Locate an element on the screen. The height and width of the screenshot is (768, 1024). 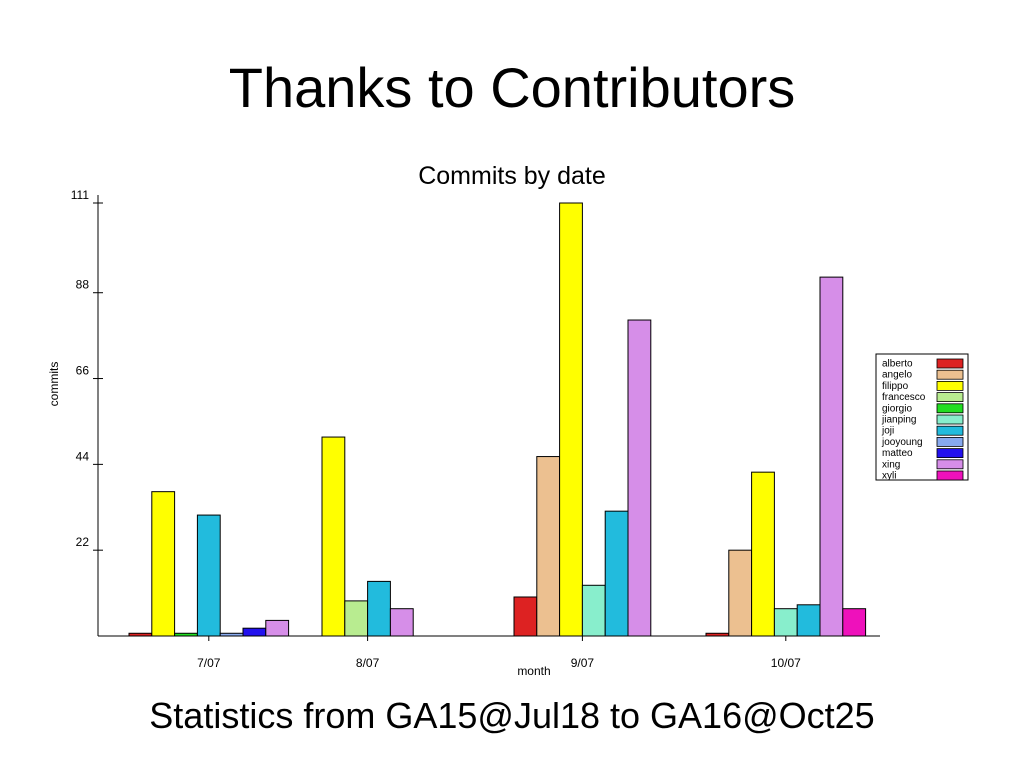
legend-label-jooyoung: jooyoung is located at coordinates (902, 442).